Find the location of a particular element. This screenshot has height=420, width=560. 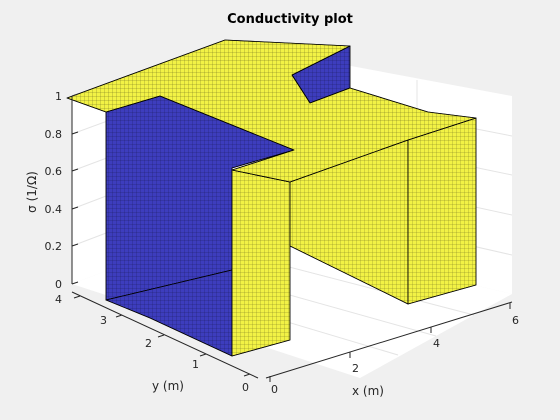

z-tick-label: 0 is located at coordinates (58, 284).